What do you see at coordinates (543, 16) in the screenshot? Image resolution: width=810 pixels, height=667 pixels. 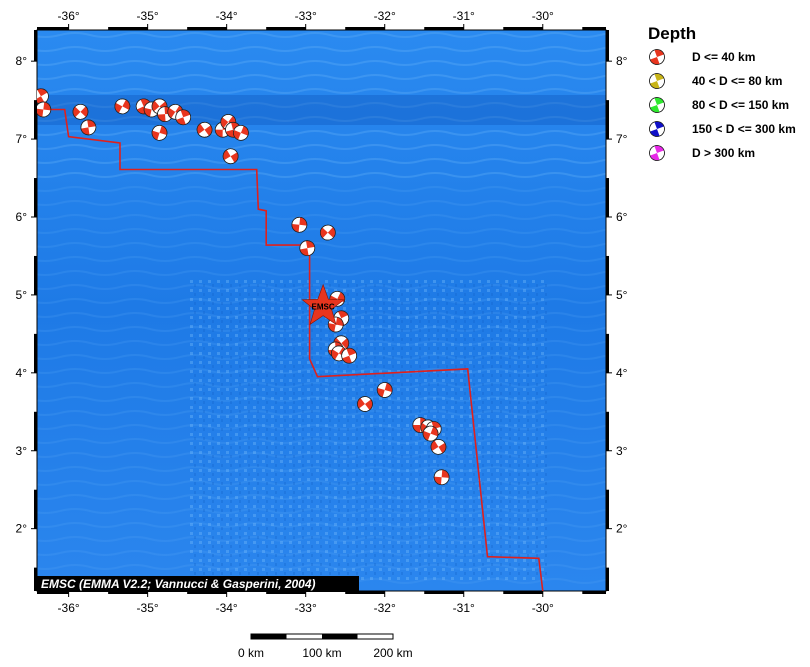 I see `lon-tick-label-top: -30°` at bounding box center [543, 16].